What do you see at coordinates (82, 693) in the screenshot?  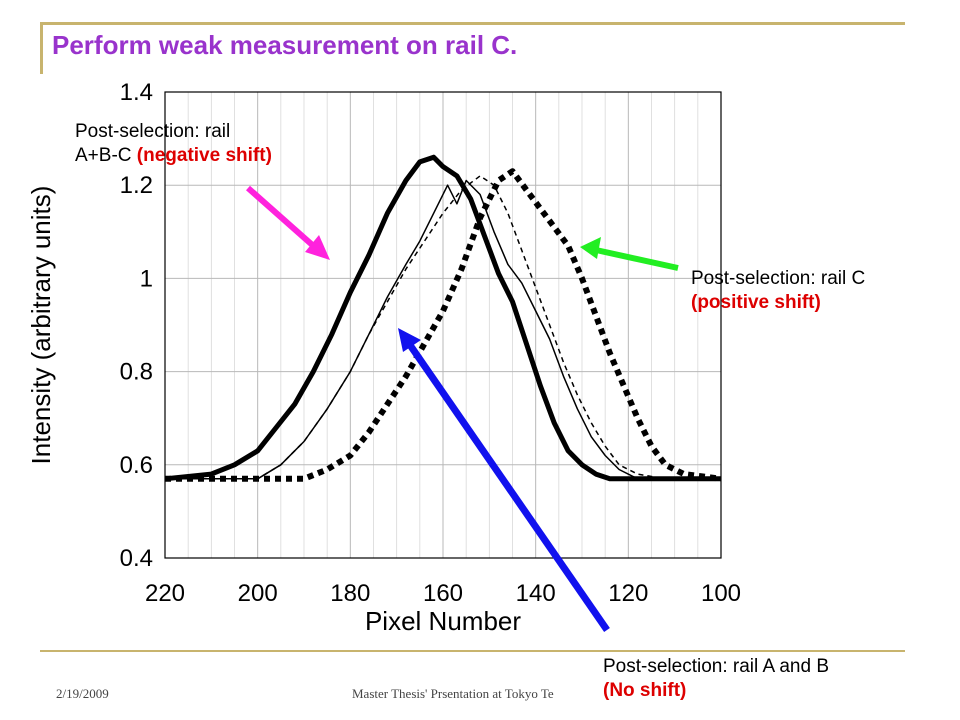 I see `footer-date: 2/19/2009` at bounding box center [82, 693].